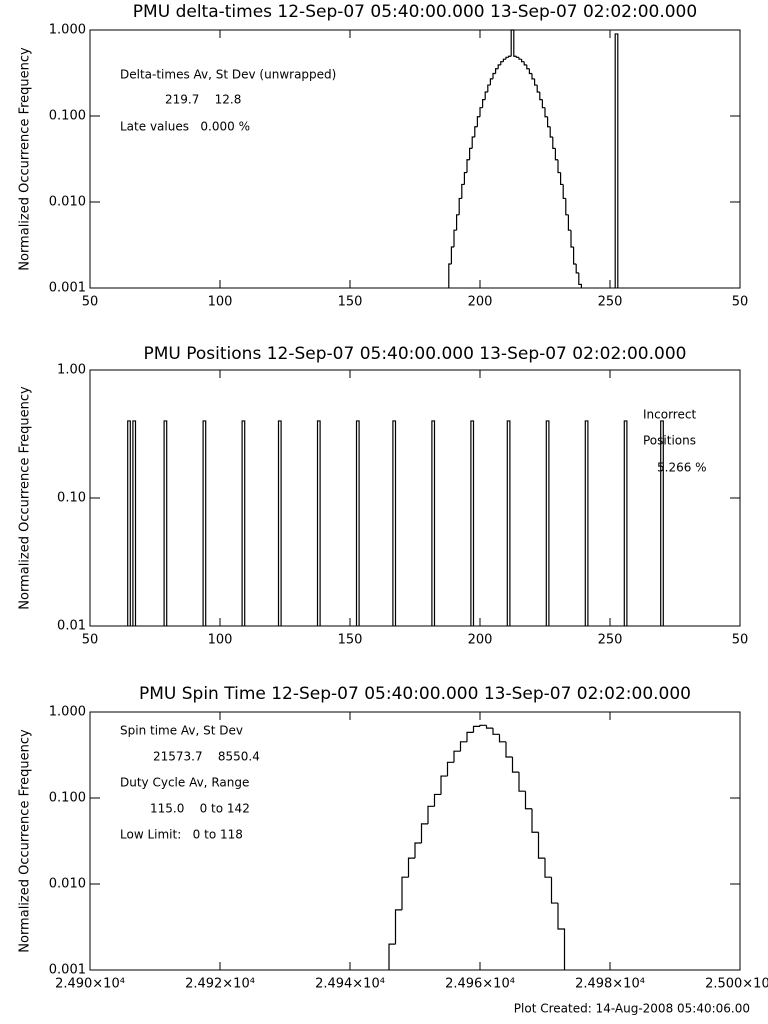 This screenshot has height=1024, width=768. I want to click on annotation: Duty Cycle Av, Range, so click(184, 783).